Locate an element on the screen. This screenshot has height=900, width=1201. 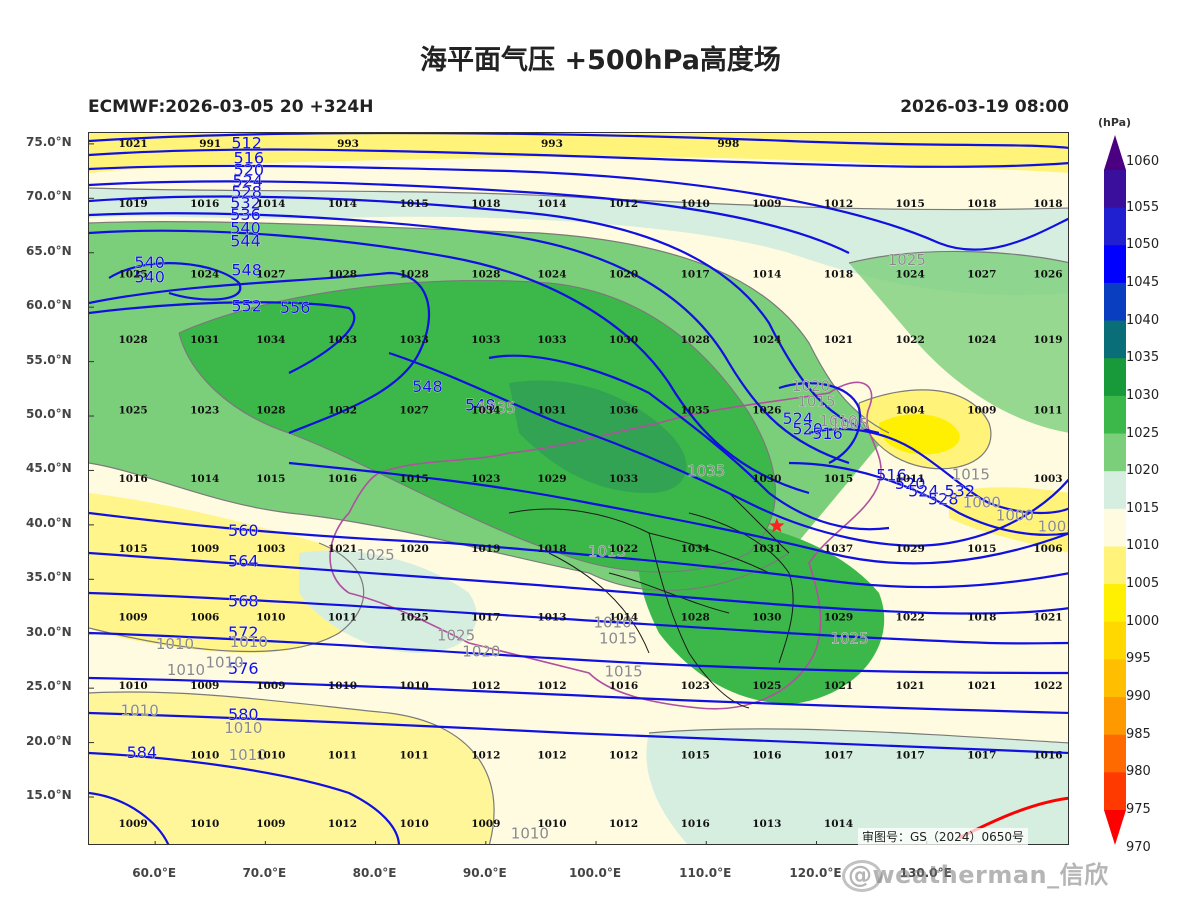
colorbar-level-label: 1030 is located at coordinates (1143, 395).